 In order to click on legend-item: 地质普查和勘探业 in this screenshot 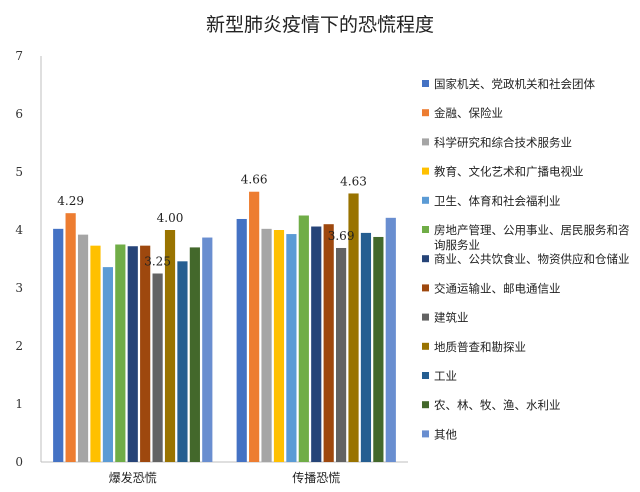, I will do `click(474, 347)`.